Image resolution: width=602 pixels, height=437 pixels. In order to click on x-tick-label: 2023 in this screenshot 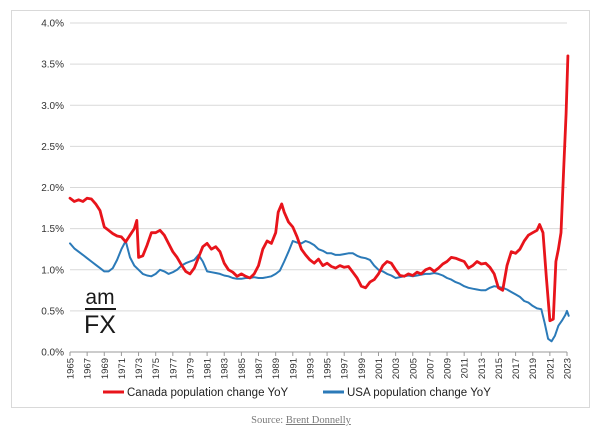, I will do `click(568, 368)`.